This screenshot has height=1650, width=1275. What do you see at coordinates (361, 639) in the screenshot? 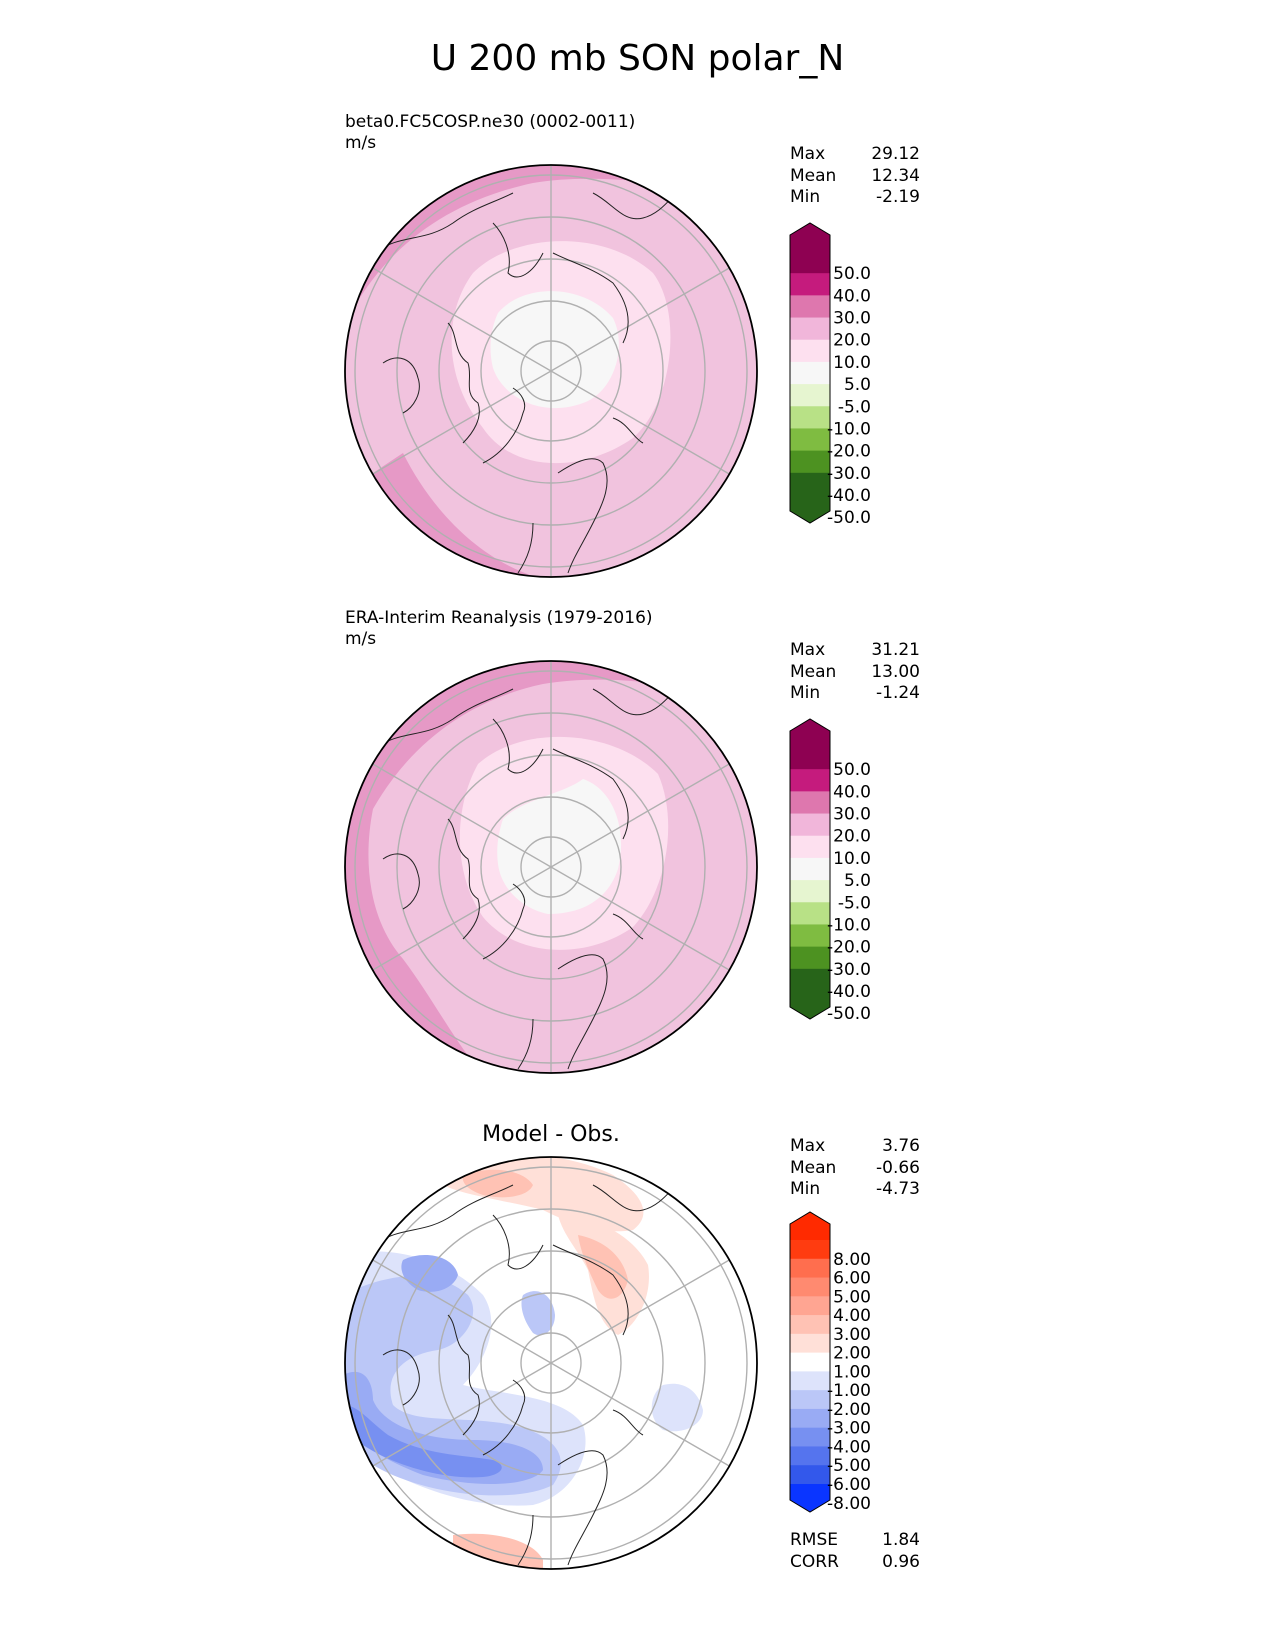
I see `panel-reference-units: m/s` at bounding box center [361, 639].